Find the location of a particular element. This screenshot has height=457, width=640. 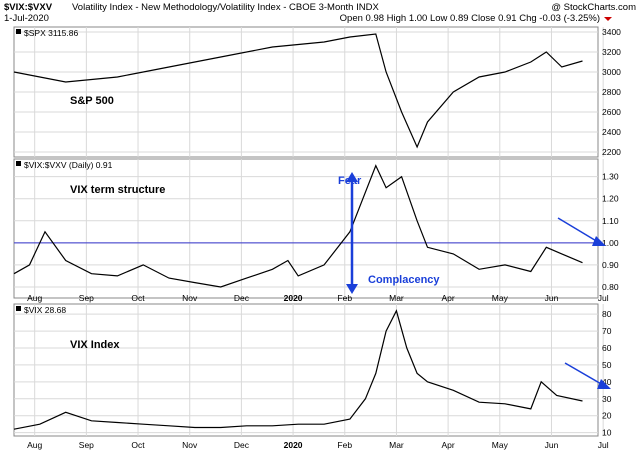

y-tick-label: 2400 is located at coordinates (611, 132).